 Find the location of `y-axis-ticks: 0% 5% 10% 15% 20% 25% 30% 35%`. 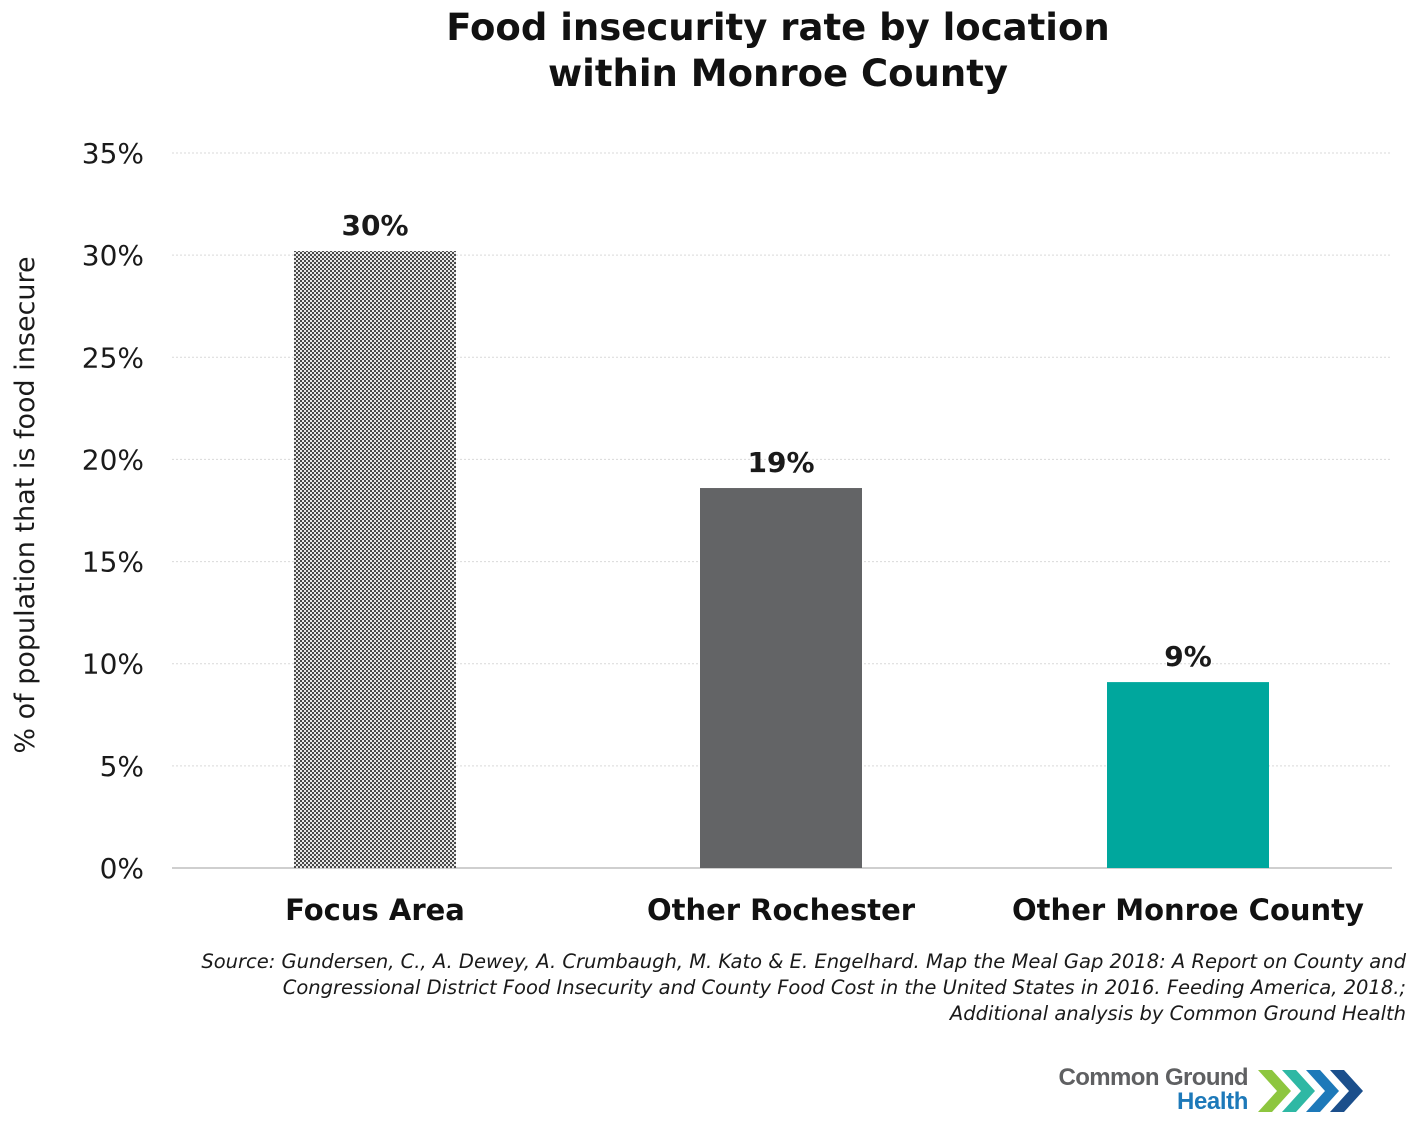

y-axis-ticks: 0% 5% 10% 15% 20% 25% 30% 35% is located at coordinates (113, 511).